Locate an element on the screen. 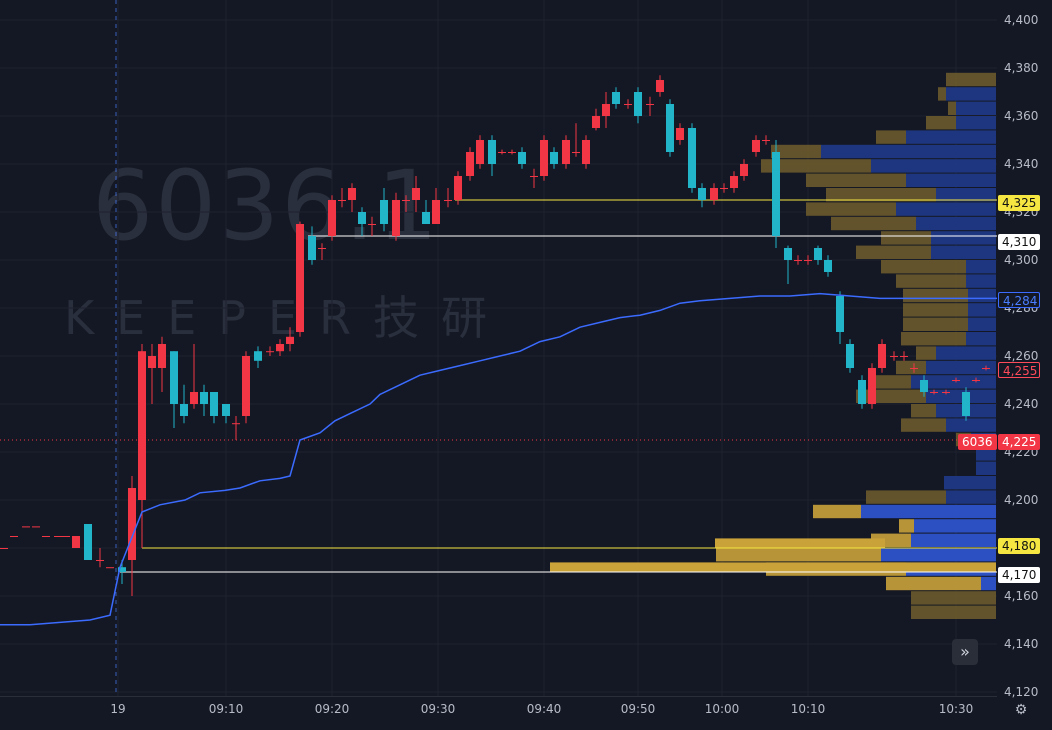 The image size is (1052, 730). scroll-to-realtime-button: » is located at coordinates (965, 652).